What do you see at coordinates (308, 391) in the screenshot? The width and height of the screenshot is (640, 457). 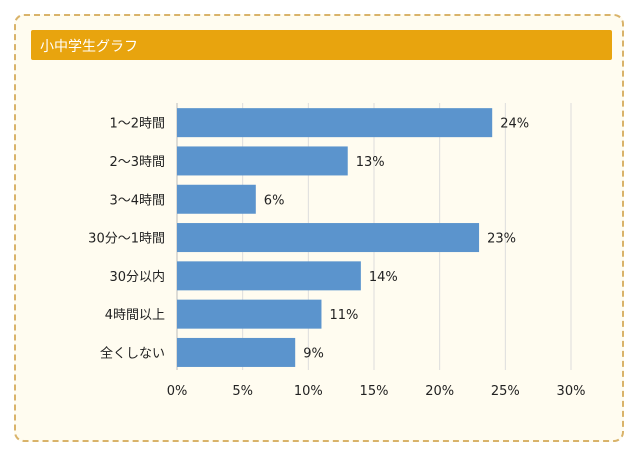 I see `x-tick-label: 10%` at bounding box center [308, 391].